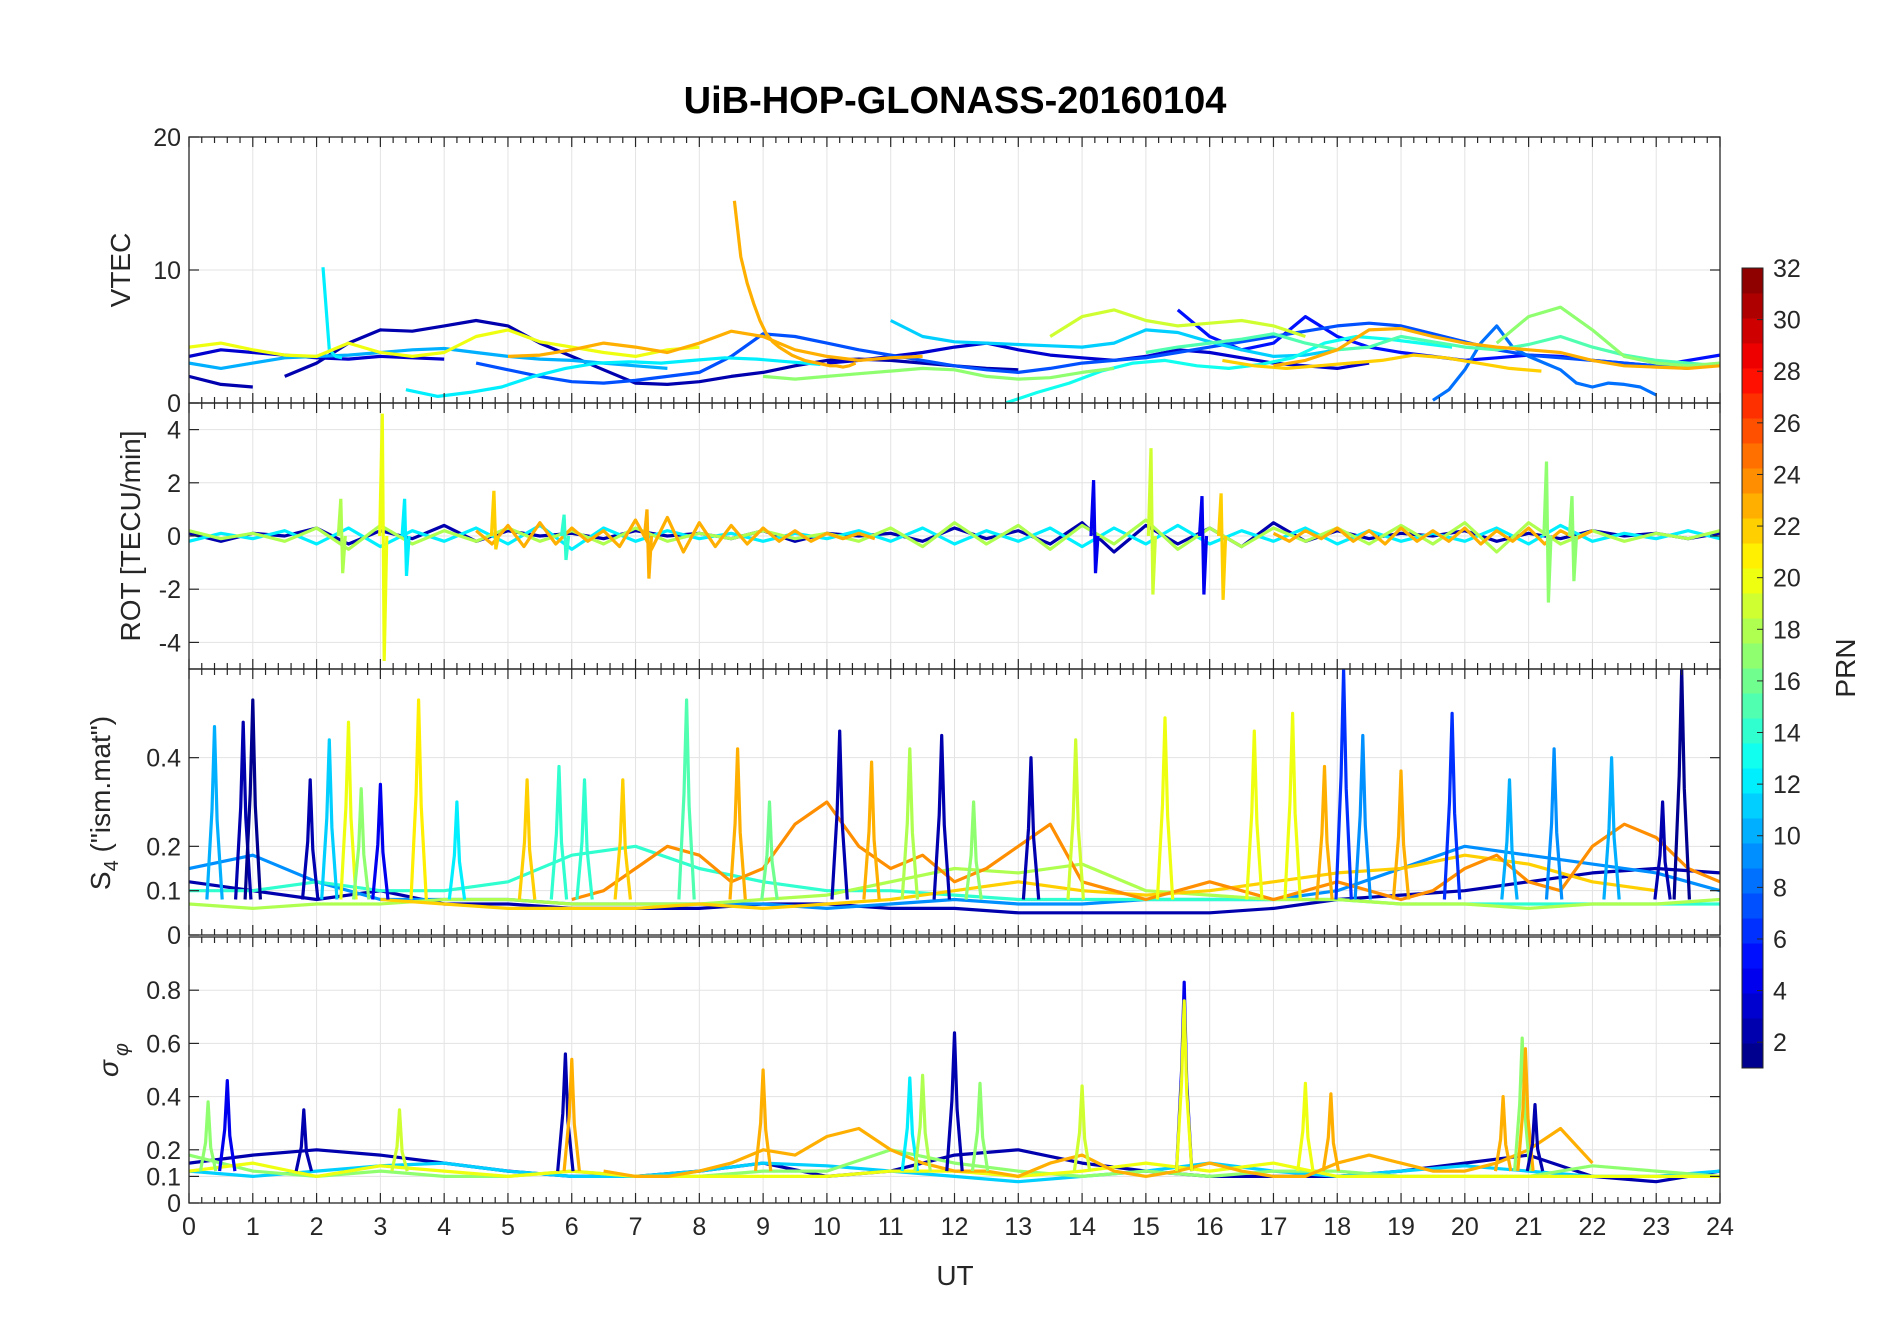  I want to click on y-tick-label: -2, so click(170, 590).